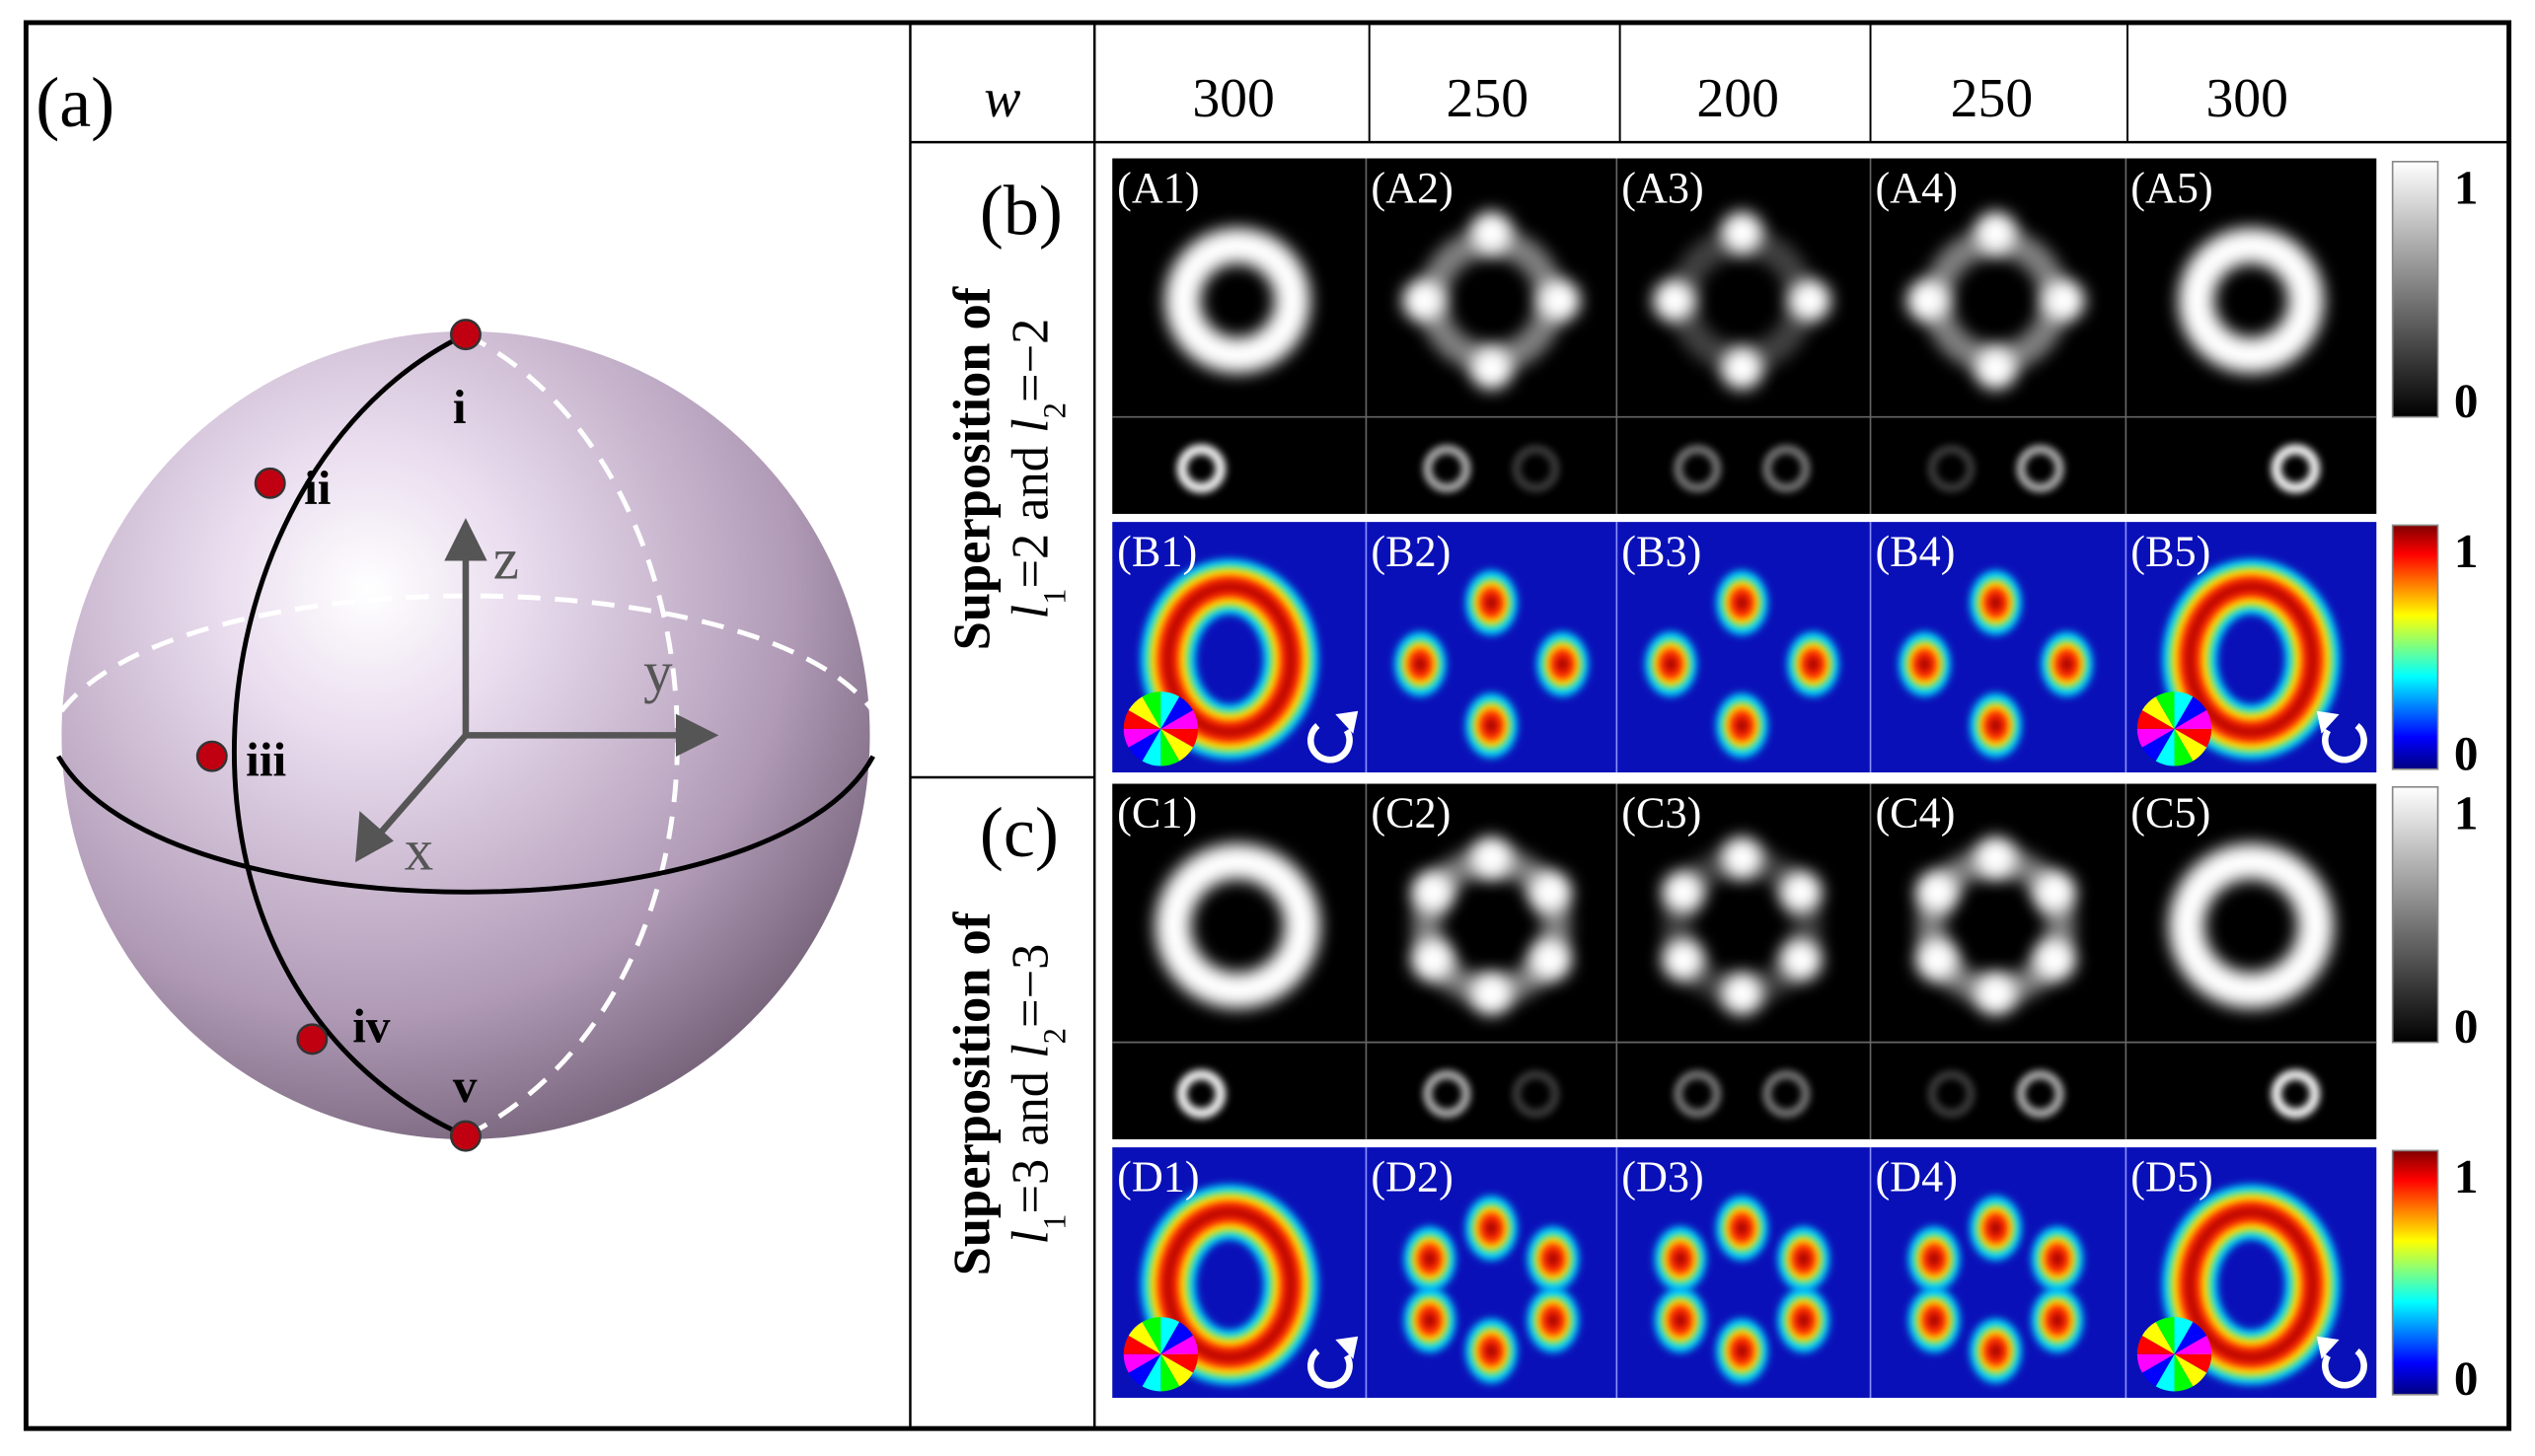  What do you see at coordinates (1992, 98) in the screenshot?
I see `param-value: 250` at bounding box center [1992, 98].